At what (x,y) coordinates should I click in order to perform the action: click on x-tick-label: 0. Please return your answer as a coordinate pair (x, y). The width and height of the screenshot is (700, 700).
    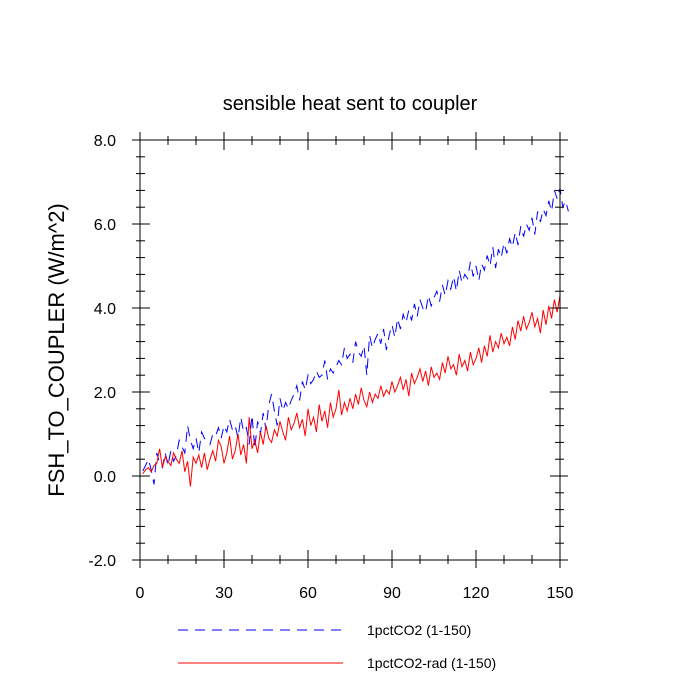
    Looking at the image, I should click on (140, 593).